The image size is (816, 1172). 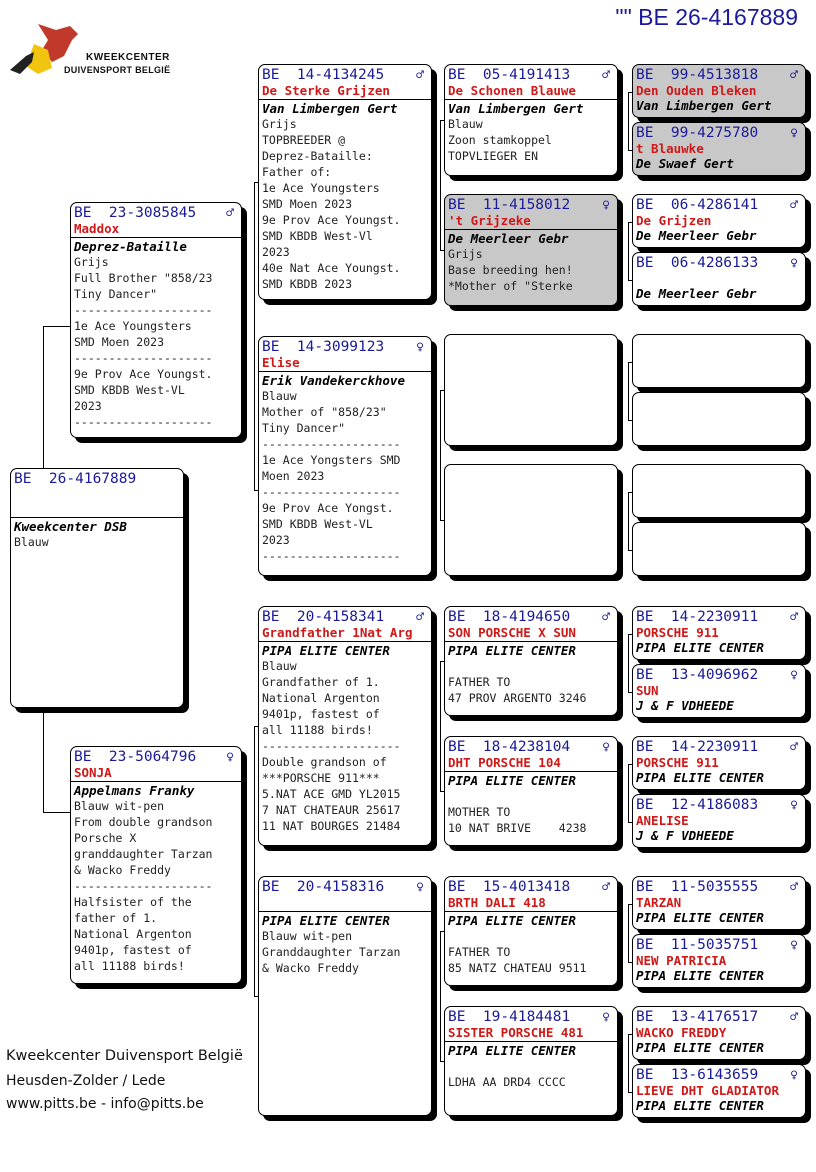 What do you see at coordinates (97, 228) in the screenshot?
I see `pigeon-name: Maddox` at bounding box center [97, 228].